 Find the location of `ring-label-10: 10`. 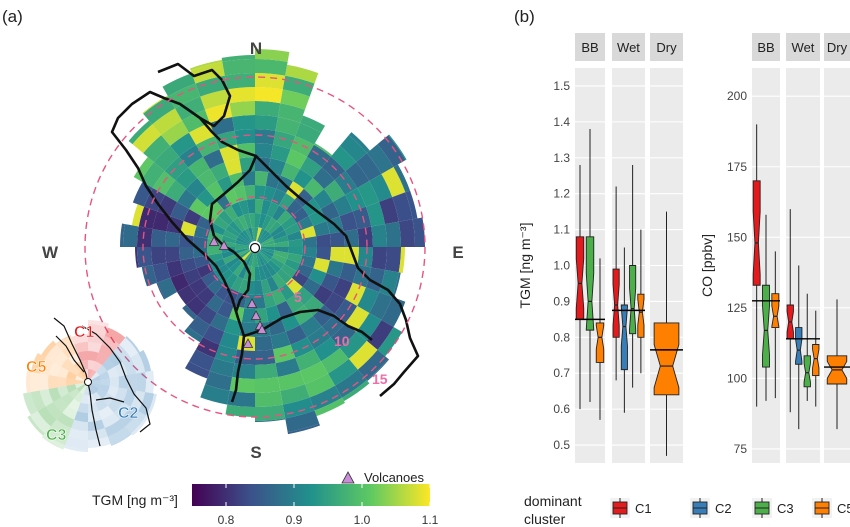

ring-label-10: 10 is located at coordinates (342, 341).